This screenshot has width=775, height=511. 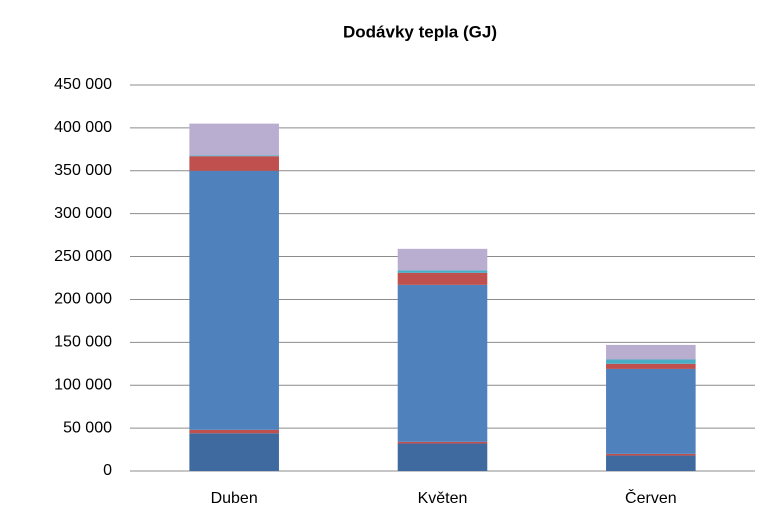 I want to click on y-tick-label: 350 000, so click(x=83, y=170).